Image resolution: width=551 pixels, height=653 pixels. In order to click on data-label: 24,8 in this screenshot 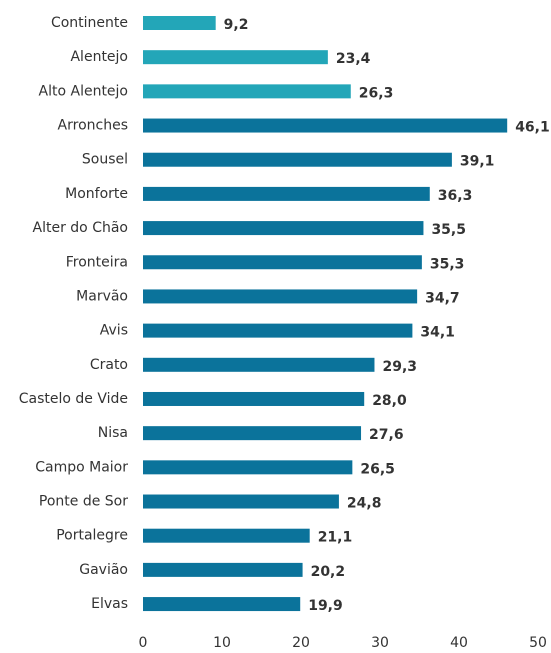, I will do `click(364, 504)`.